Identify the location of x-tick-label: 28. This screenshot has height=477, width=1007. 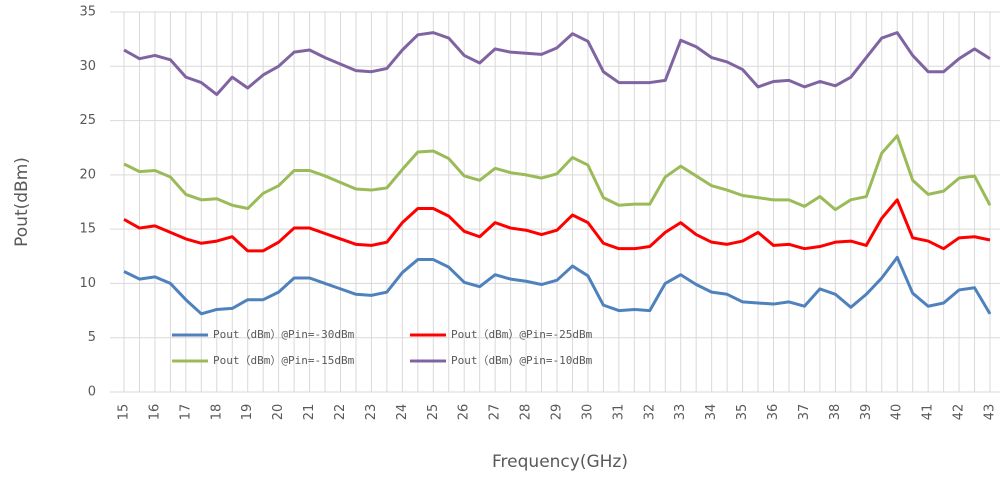
(526, 412).